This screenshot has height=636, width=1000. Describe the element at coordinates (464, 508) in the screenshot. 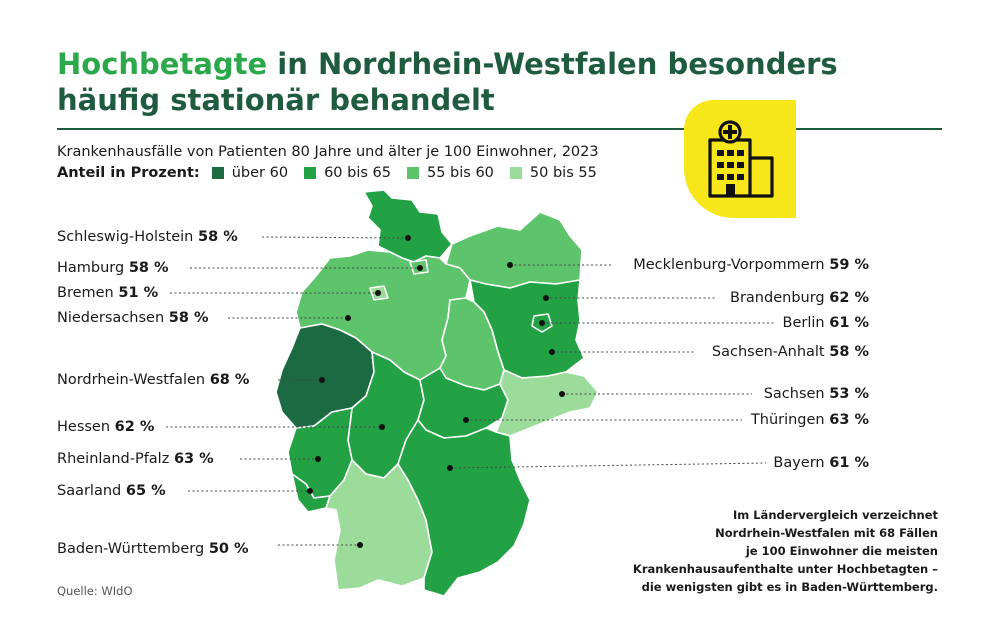

I see `state-bayern` at that location.